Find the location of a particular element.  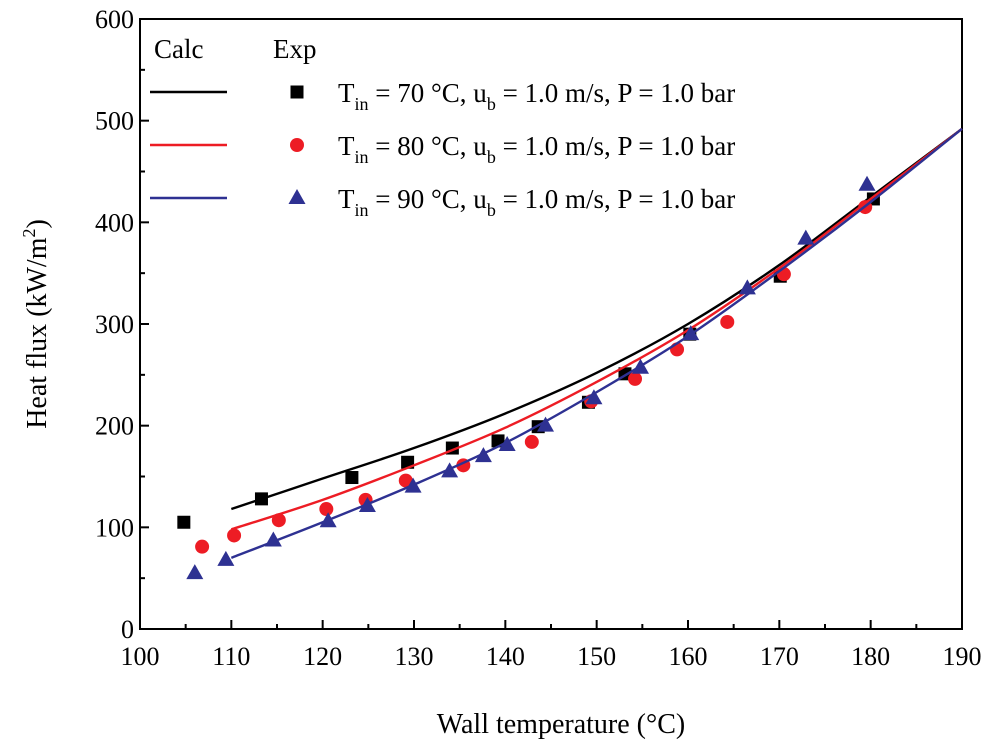

legend-calc-header: Calc is located at coordinates (178, 49).